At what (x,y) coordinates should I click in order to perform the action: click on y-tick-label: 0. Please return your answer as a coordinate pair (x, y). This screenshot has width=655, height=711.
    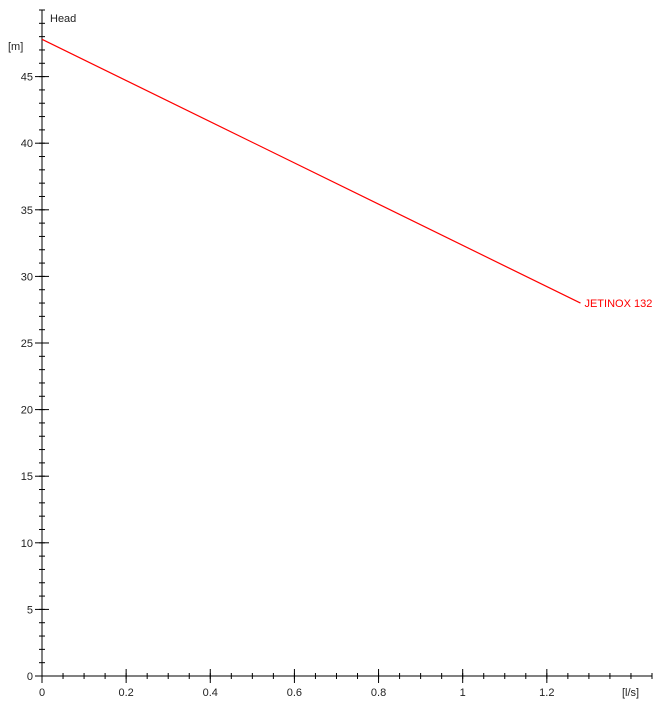
    Looking at the image, I should click on (30, 677).